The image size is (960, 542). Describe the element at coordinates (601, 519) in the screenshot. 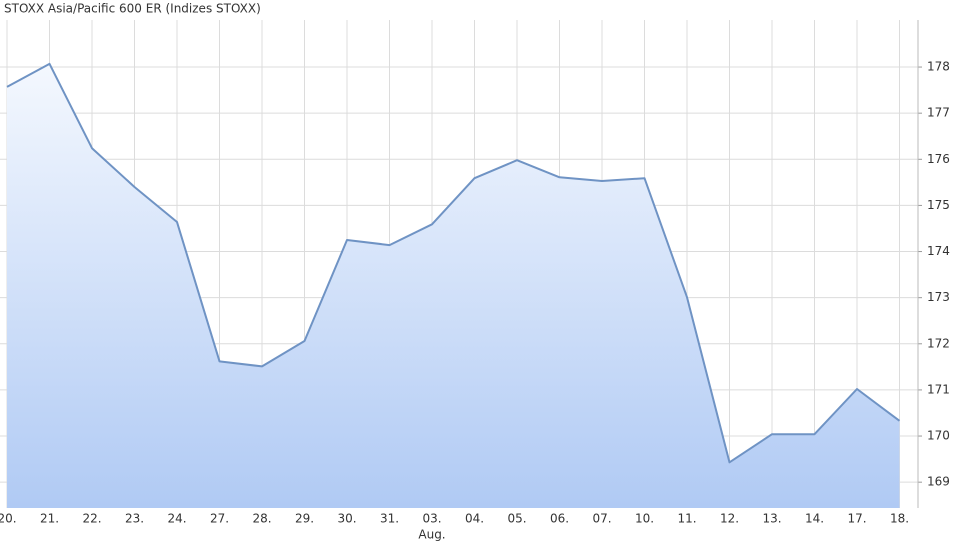

I see `x-tick-label: 07.` at that location.